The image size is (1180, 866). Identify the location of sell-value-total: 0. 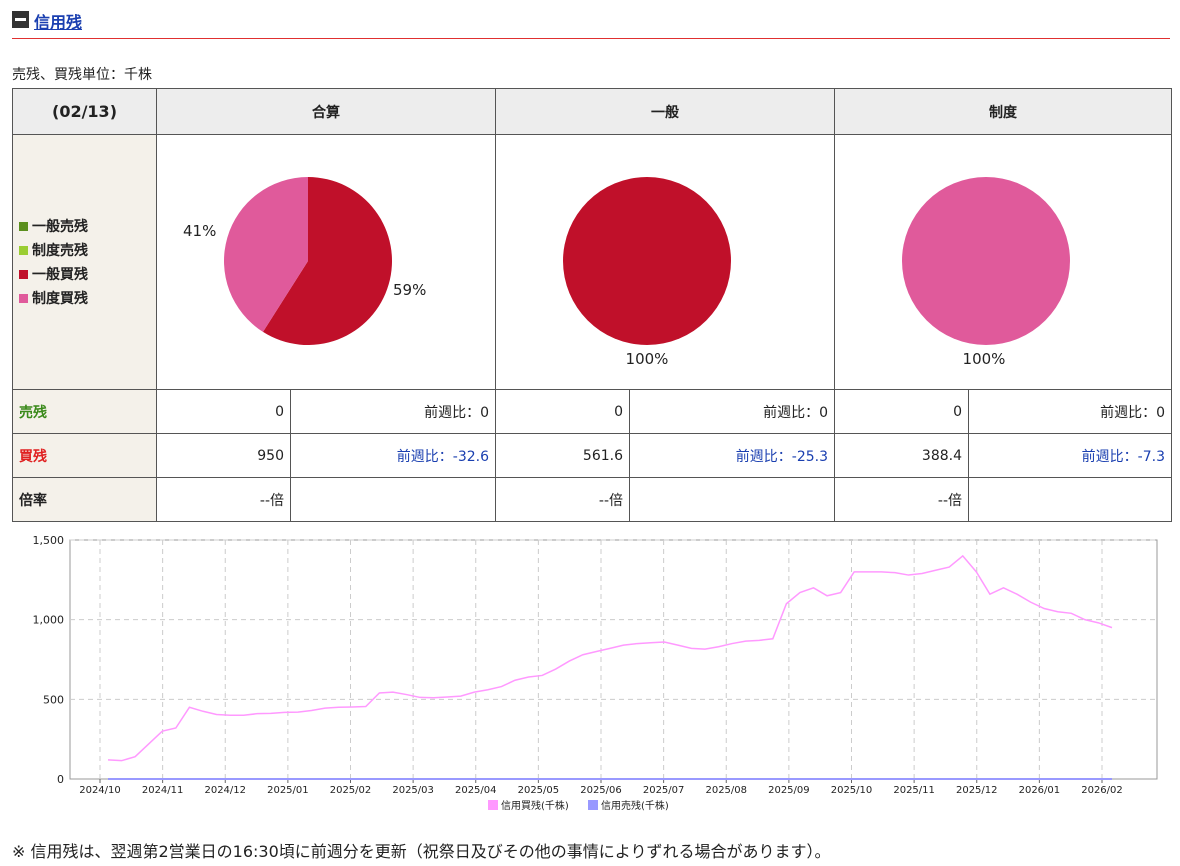
(223, 411).